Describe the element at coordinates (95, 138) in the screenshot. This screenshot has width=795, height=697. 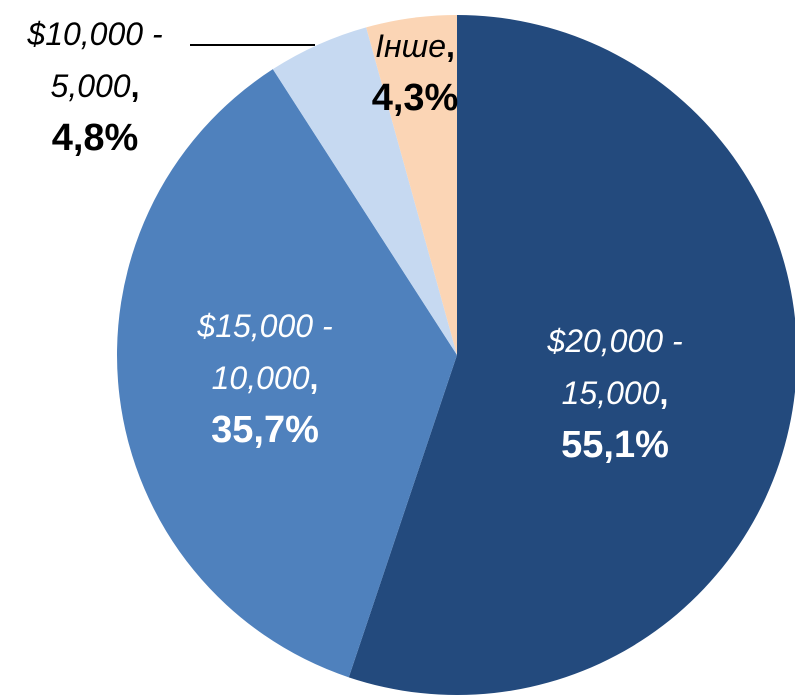
I see `value-label: 4,8%` at that location.